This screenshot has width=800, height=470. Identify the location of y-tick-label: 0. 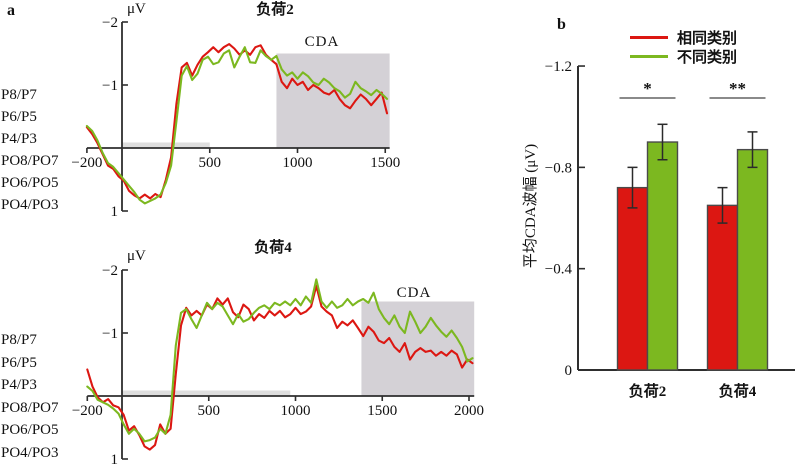
(569, 371).